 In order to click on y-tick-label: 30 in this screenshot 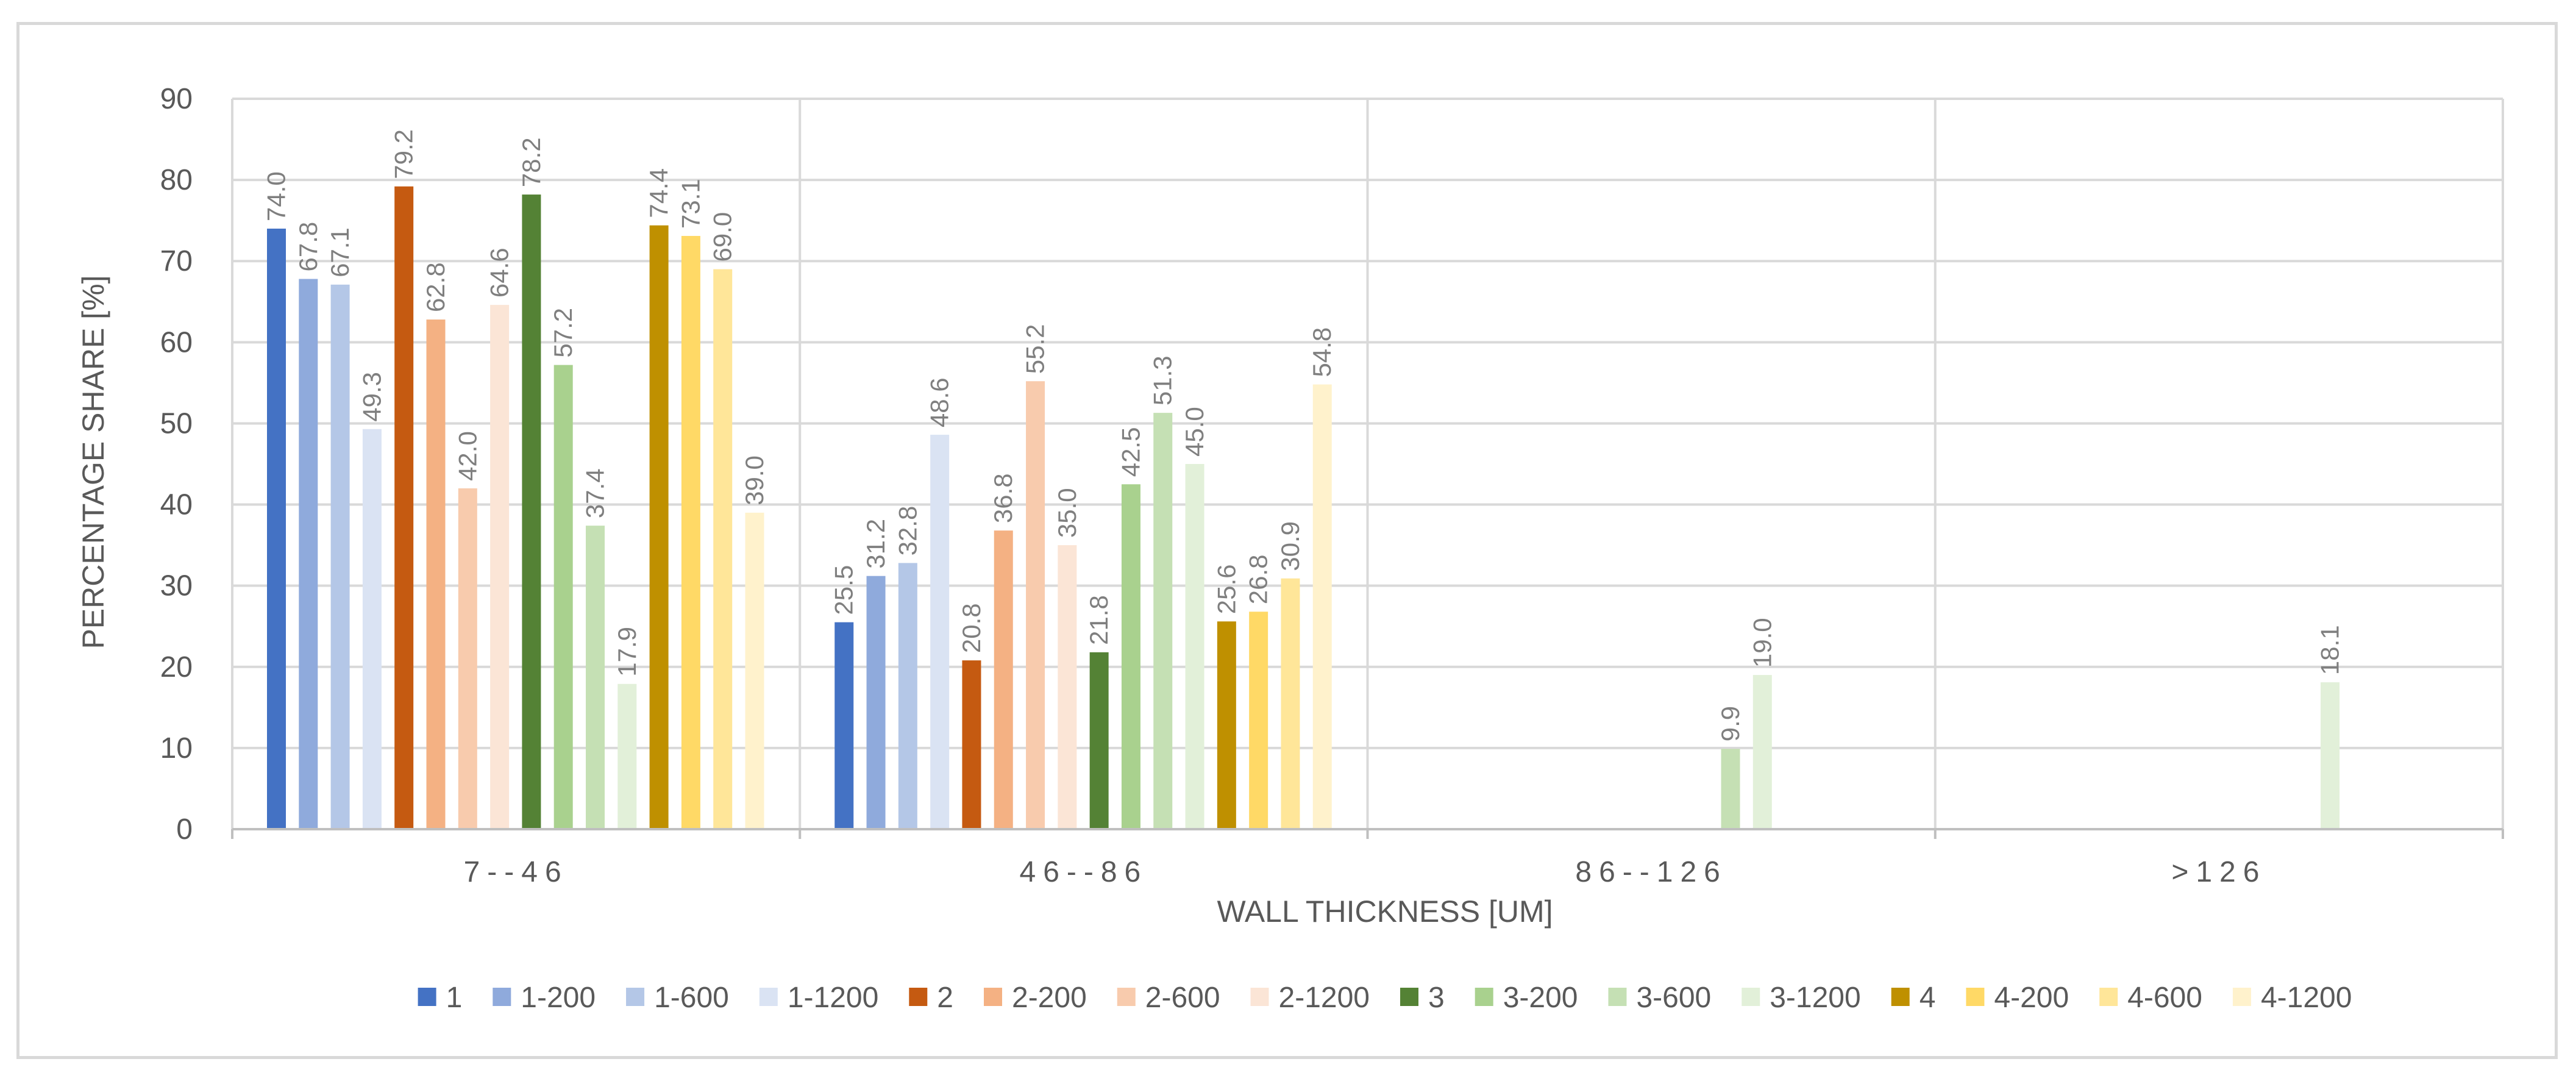, I will do `click(176, 586)`.